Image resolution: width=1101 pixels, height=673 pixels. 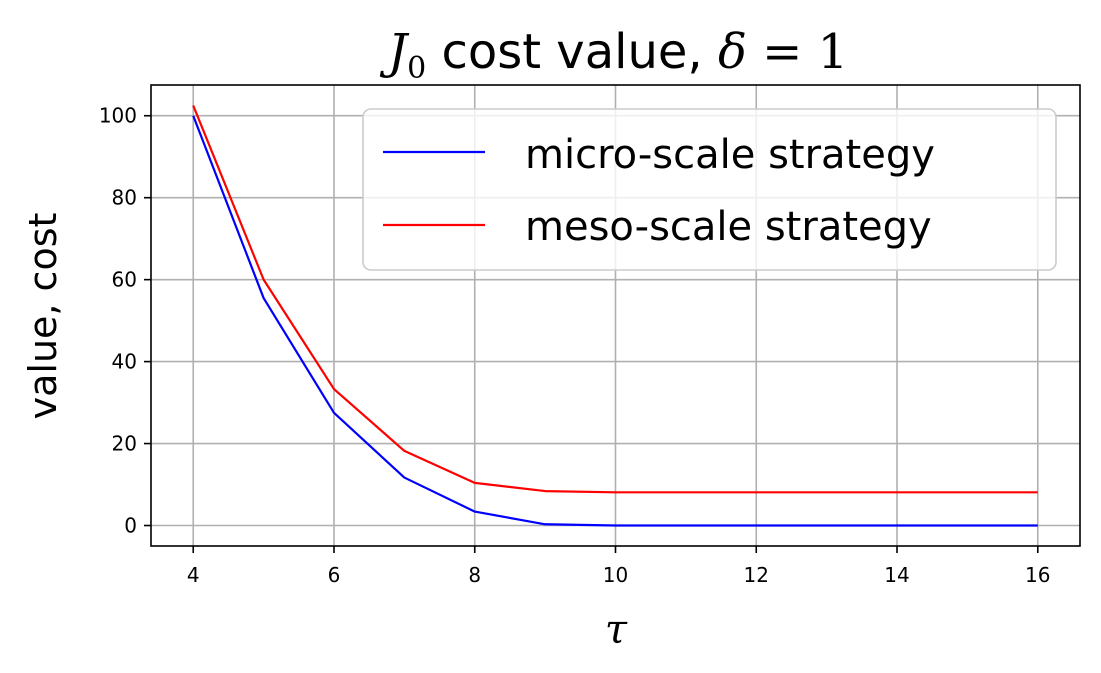 I want to click on x-axis-label: τ, so click(x=616, y=630).